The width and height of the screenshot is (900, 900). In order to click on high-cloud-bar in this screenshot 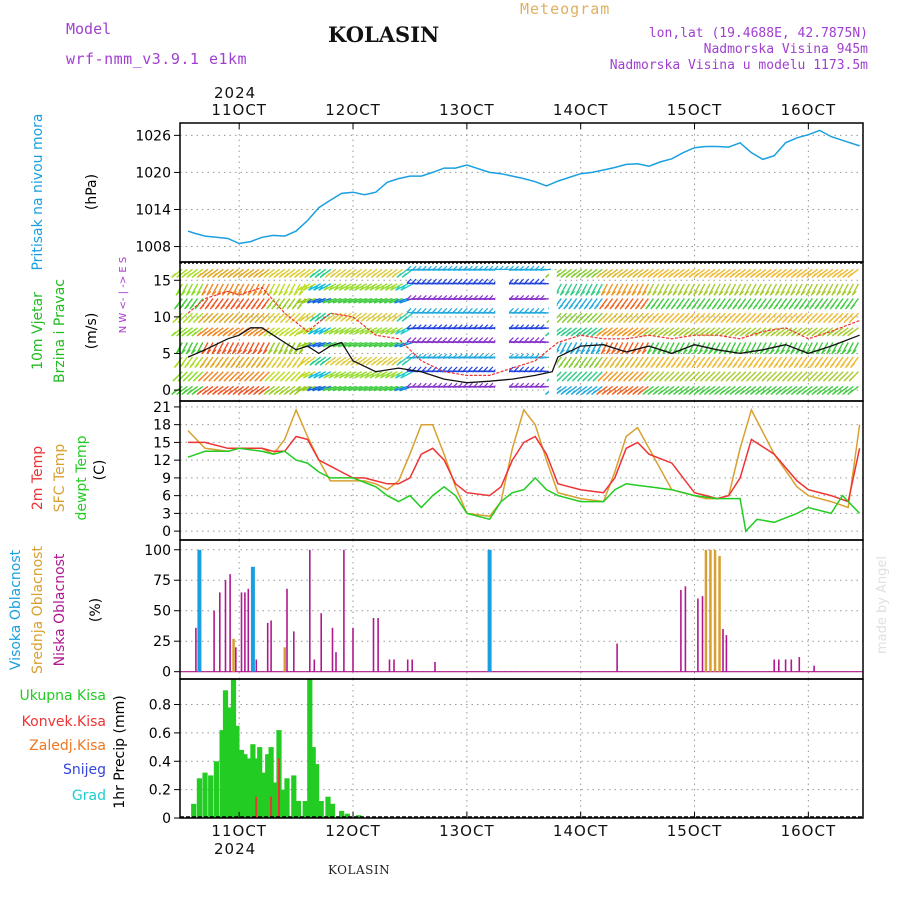, I will do `click(489, 610)`.